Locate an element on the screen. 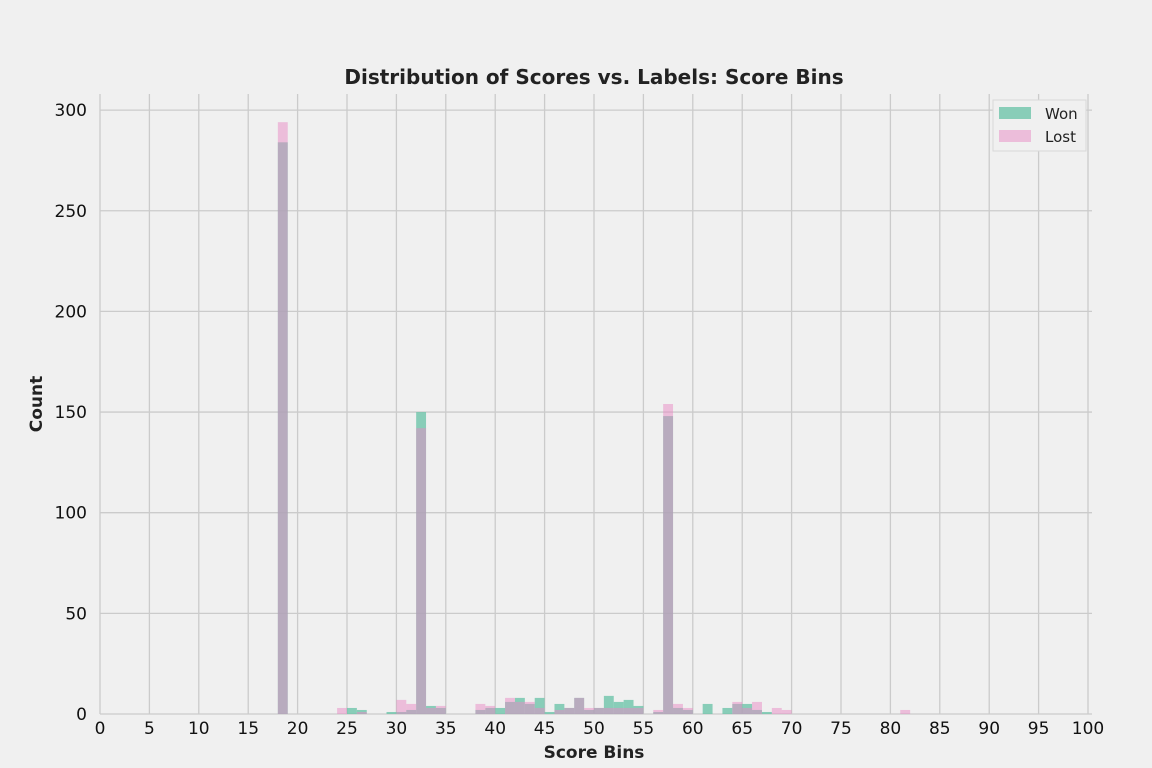 This screenshot has height=768, width=1152. y-tick-label: 100 is located at coordinates (71, 514).